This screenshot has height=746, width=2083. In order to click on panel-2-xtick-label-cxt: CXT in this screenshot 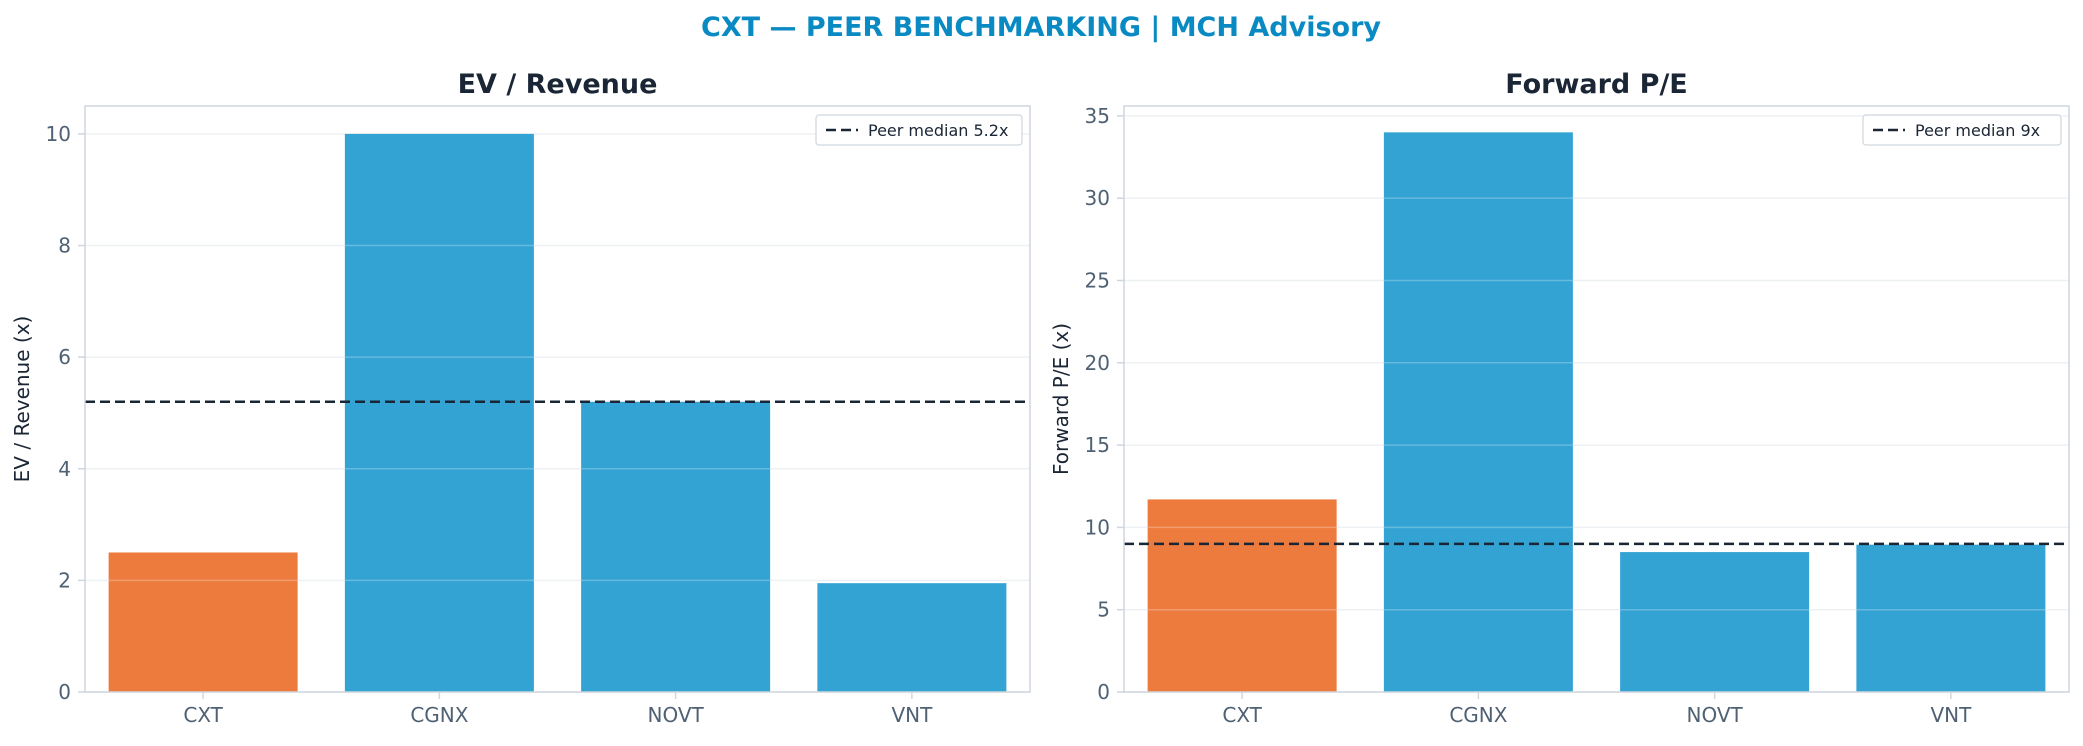, I will do `click(1242, 715)`.